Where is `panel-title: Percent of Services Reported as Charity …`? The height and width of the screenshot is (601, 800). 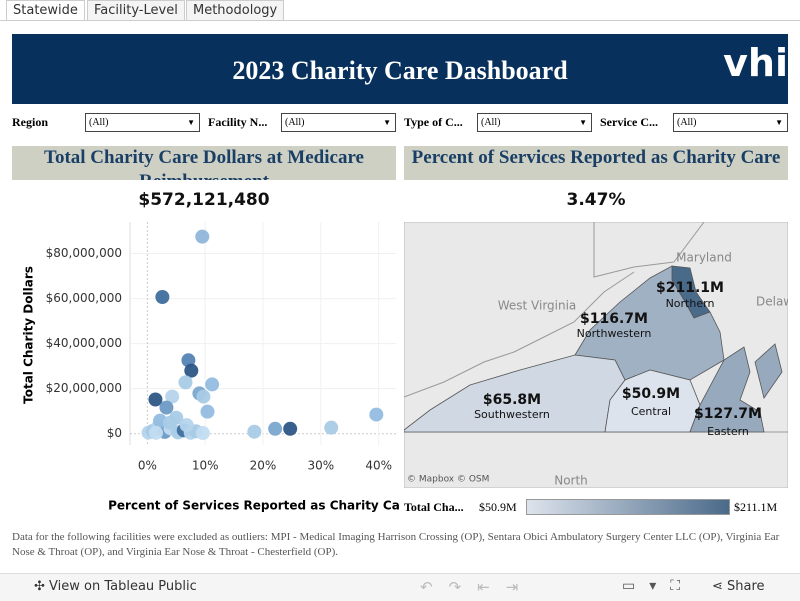
panel-title: Percent of Services Reported as Charity … is located at coordinates (596, 163).